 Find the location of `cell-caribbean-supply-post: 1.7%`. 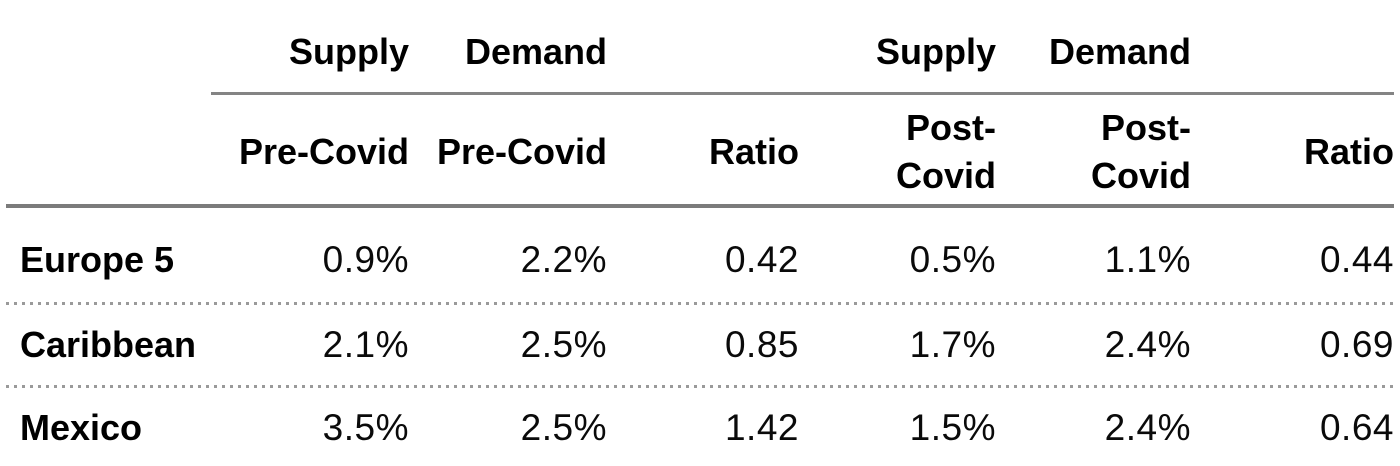

cell-caribbean-supply-post: 1.7% is located at coordinates (952, 344).